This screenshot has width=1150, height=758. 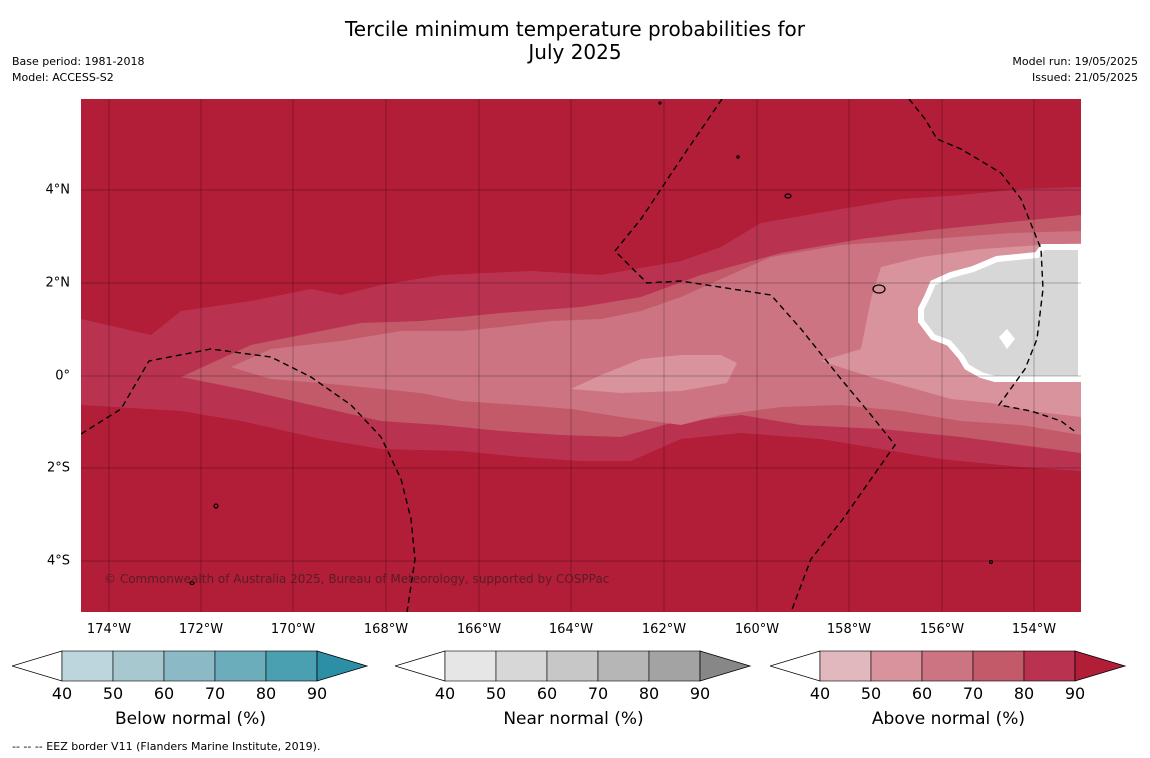 I want to click on lon-label-158w: 158°W, so click(x=849, y=629).